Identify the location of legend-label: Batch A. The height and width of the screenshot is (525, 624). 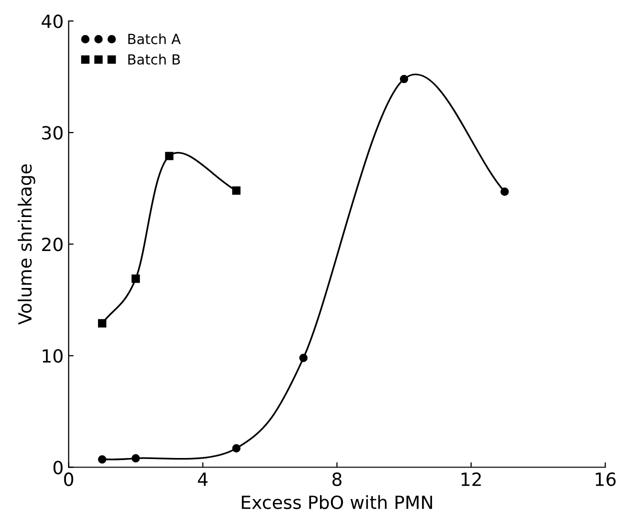
(154, 39).